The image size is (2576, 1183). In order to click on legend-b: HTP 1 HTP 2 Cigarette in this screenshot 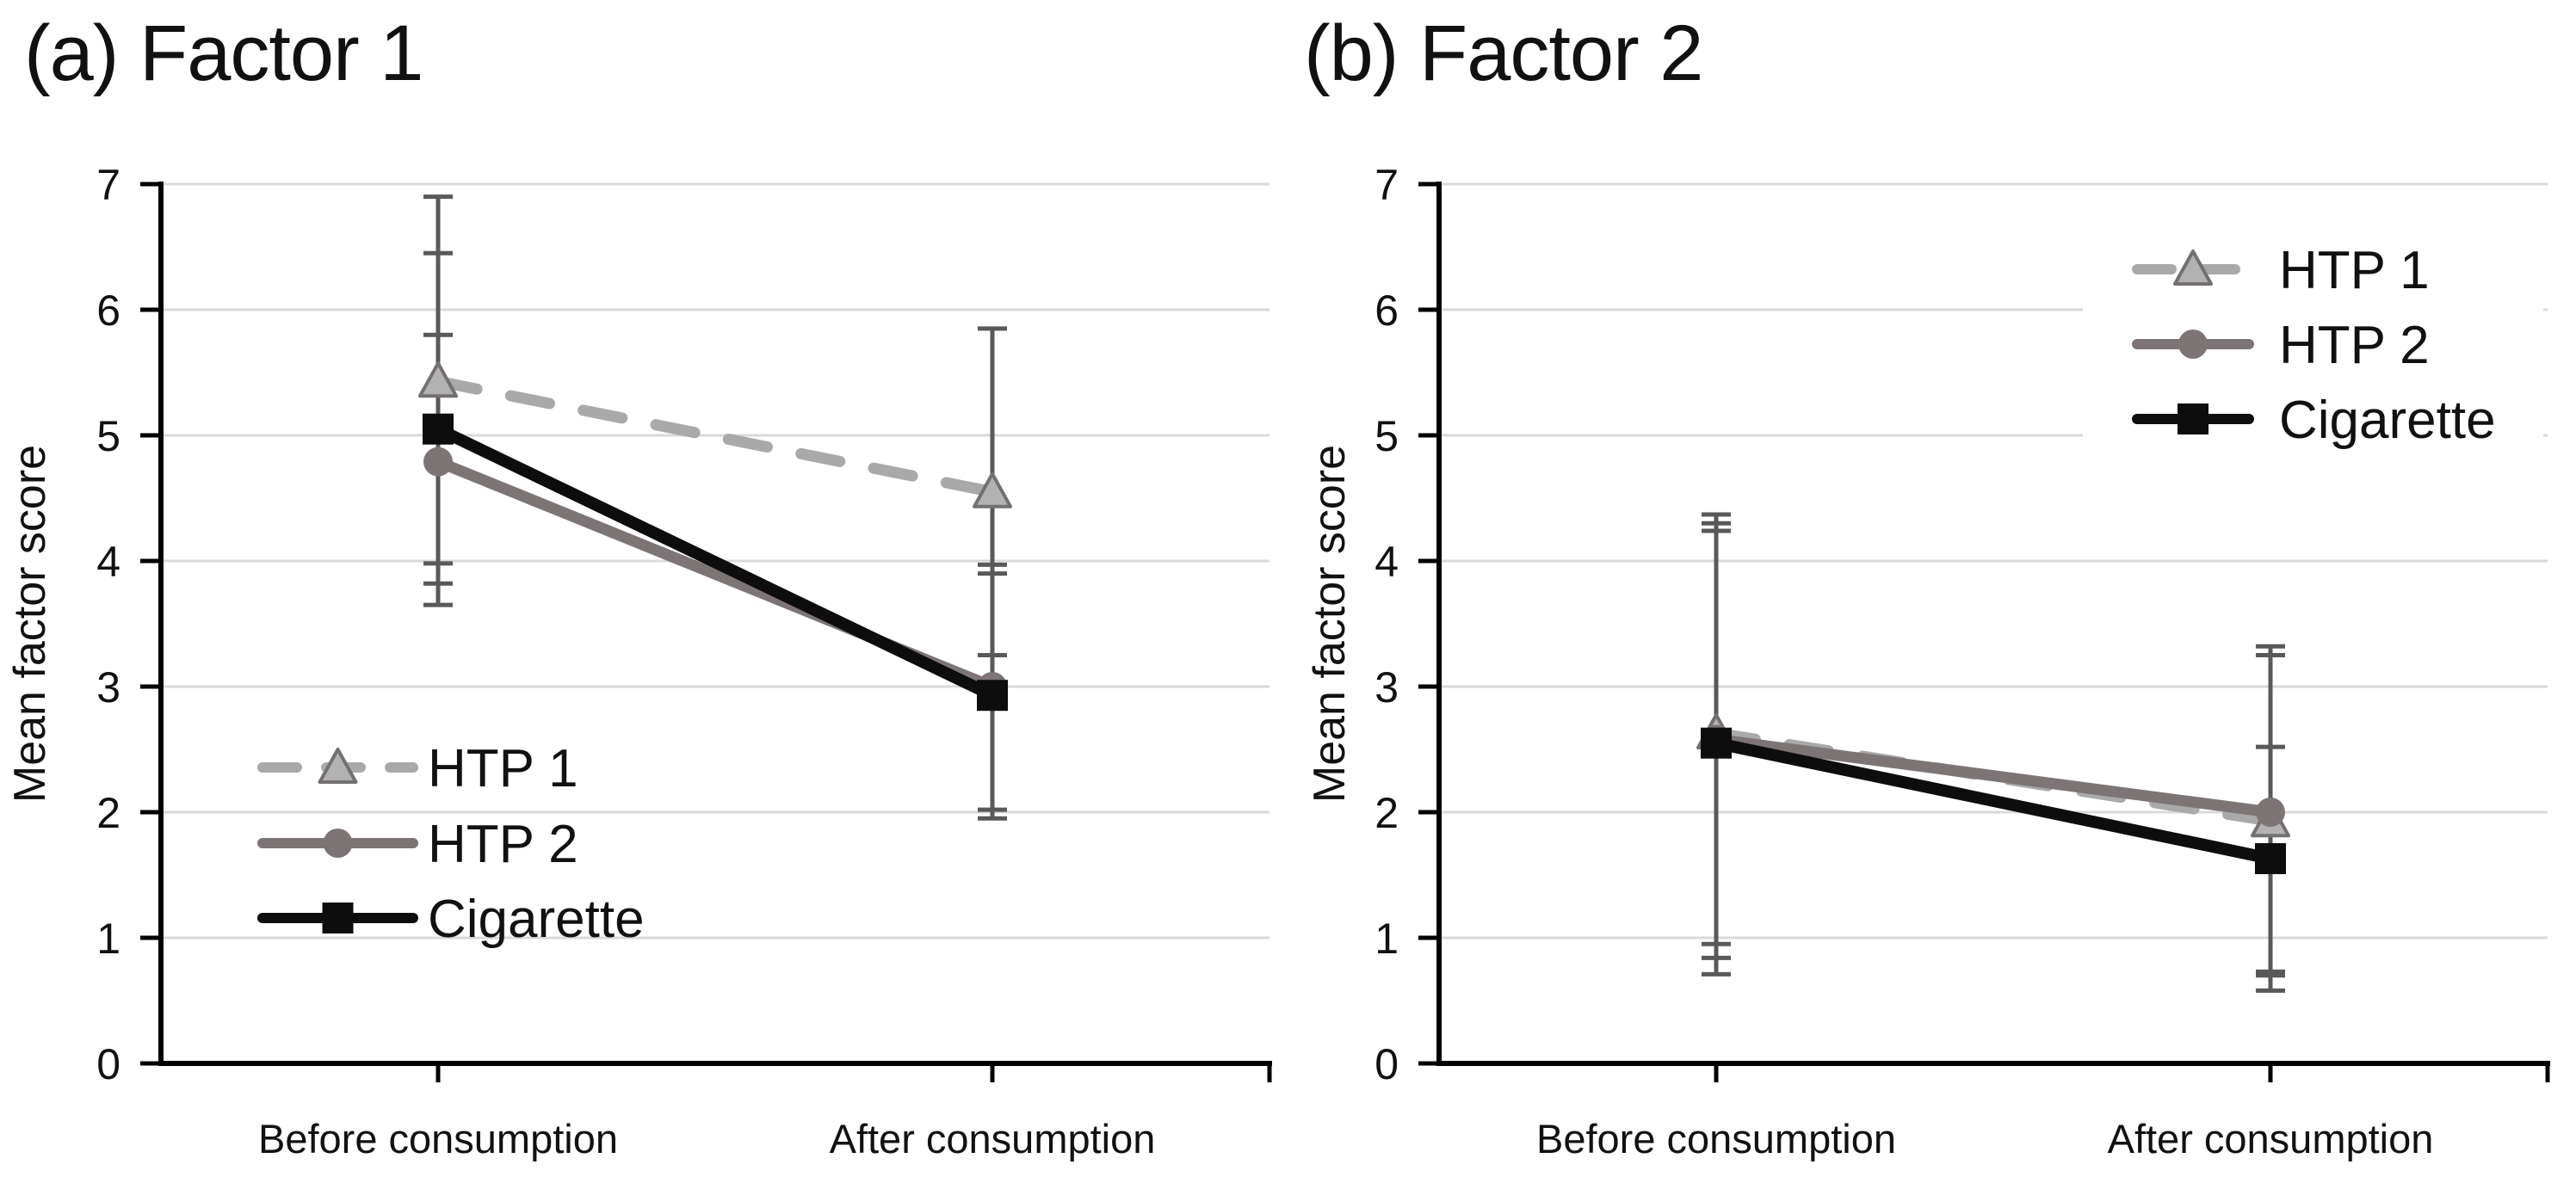, I will do `click(2313, 340)`.